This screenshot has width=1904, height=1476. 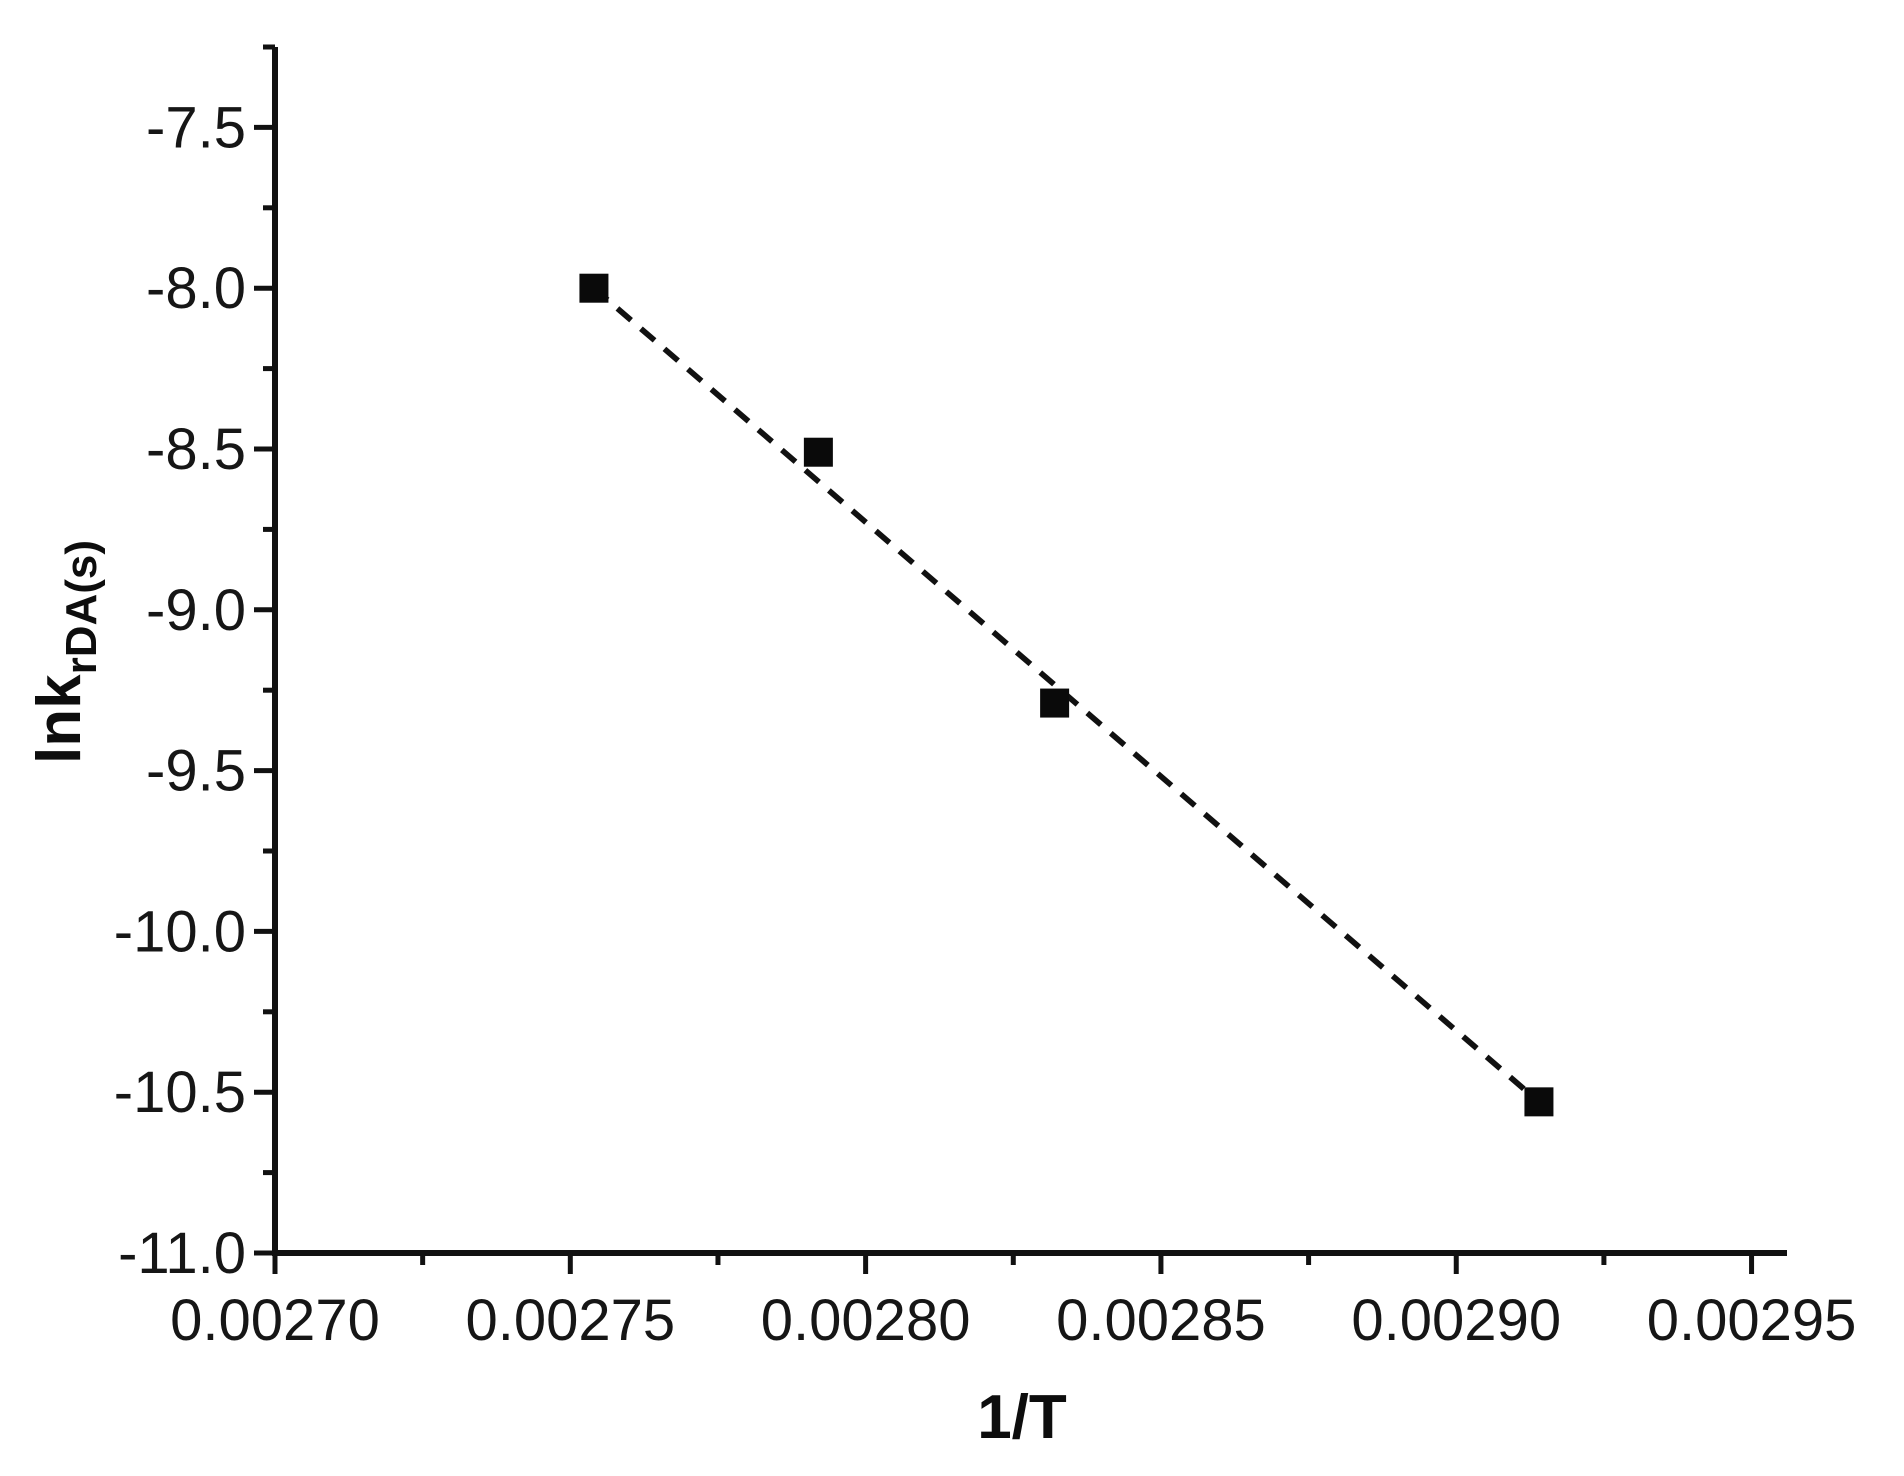 What do you see at coordinates (180, 1092) in the screenshot?
I see `y-tick-label: -10.5` at bounding box center [180, 1092].